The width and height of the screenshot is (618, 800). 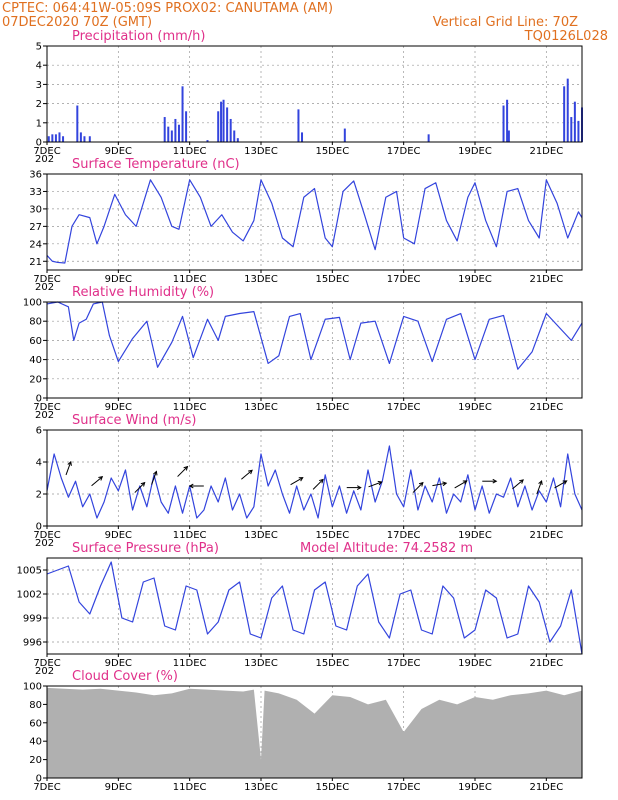 I want to click on precip-xtick-label: 17DEC, so click(x=404, y=151).